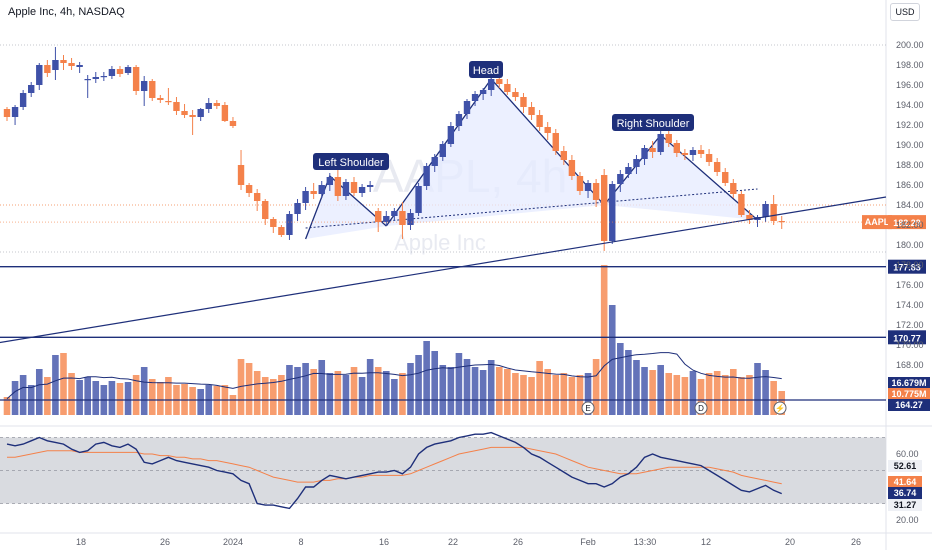  I want to click on price-tick-label: 178.00, so click(910, 265).